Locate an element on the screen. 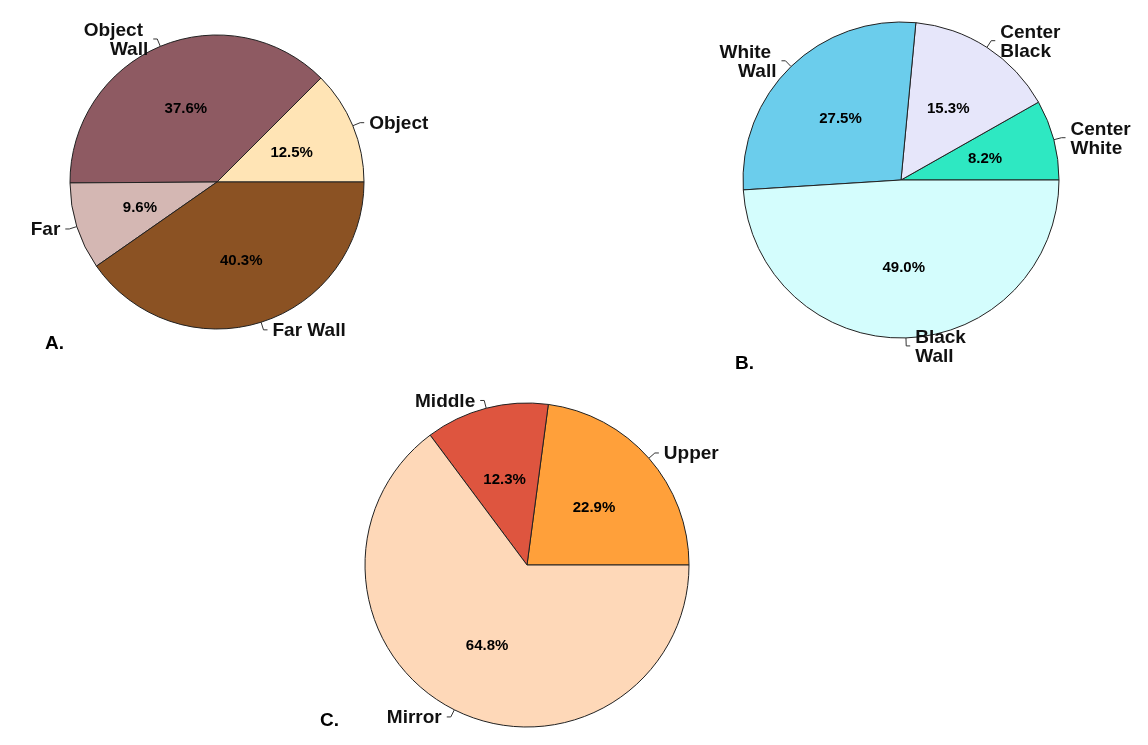  data-label: 12.5% is located at coordinates (291, 151).